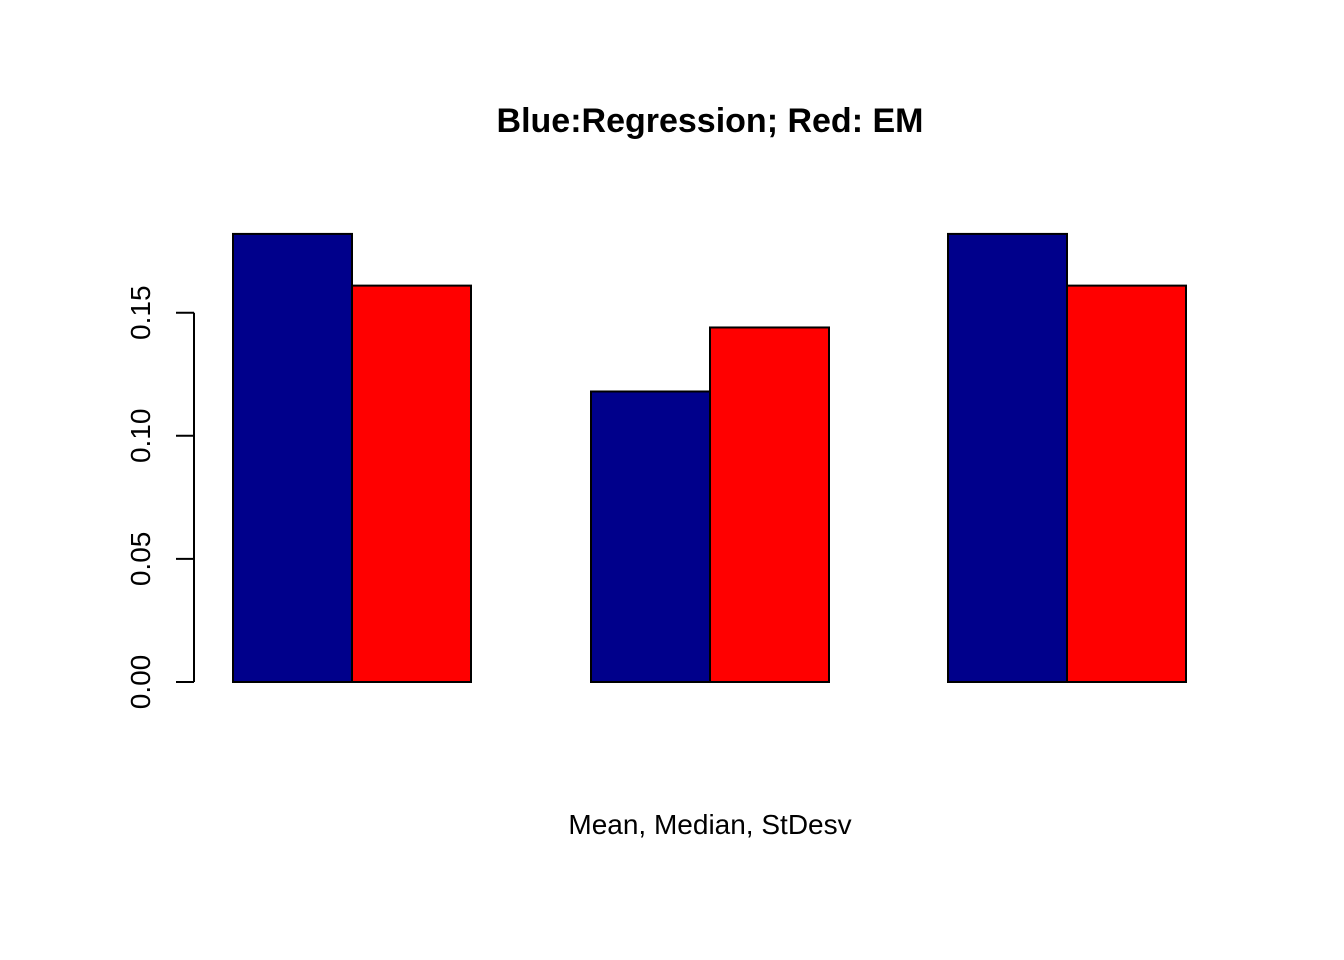  Describe the element at coordinates (710, 121) in the screenshot. I see `chart-title: Blue:Regression; Red: EM` at that location.